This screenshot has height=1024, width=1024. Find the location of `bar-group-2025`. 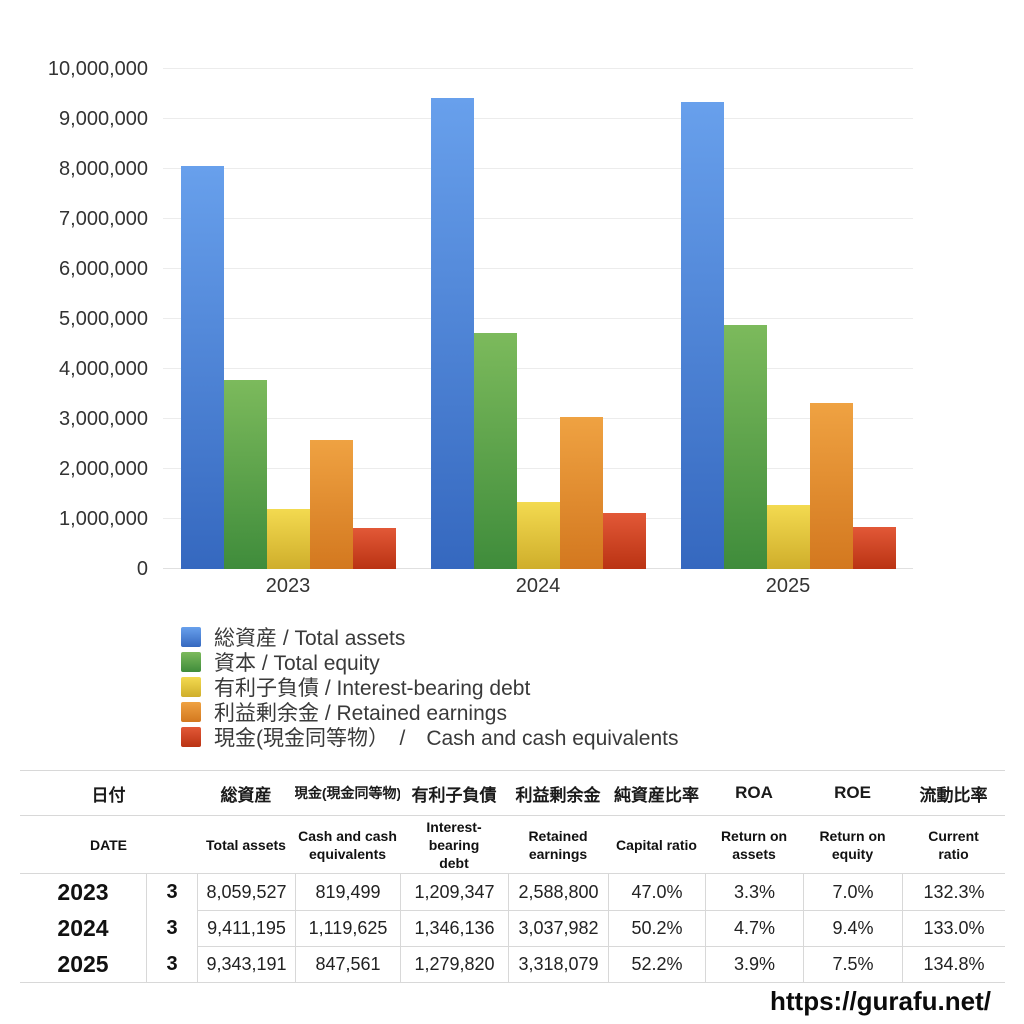

bar-group-2025 is located at coordinates (788, 319).